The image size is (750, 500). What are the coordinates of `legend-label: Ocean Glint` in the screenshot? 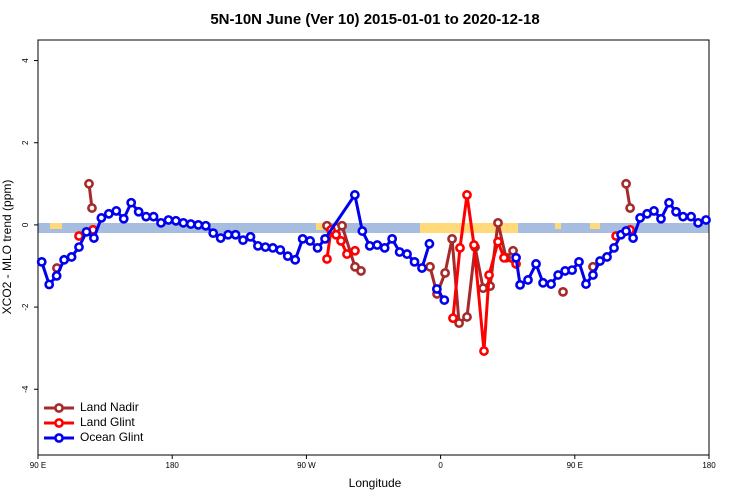 It's located at (112, 437).